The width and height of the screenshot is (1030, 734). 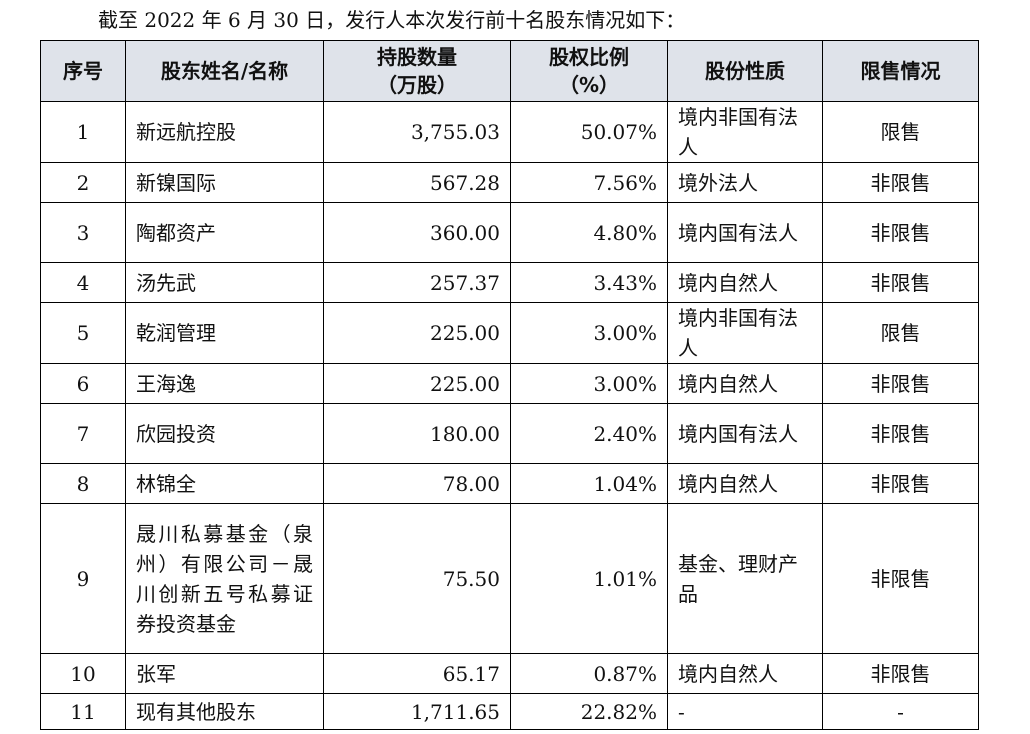 I want to click on table-row: 6 王海逸 225.00 3.00% 境内自然人 非限售, so click(x=509, y=383).